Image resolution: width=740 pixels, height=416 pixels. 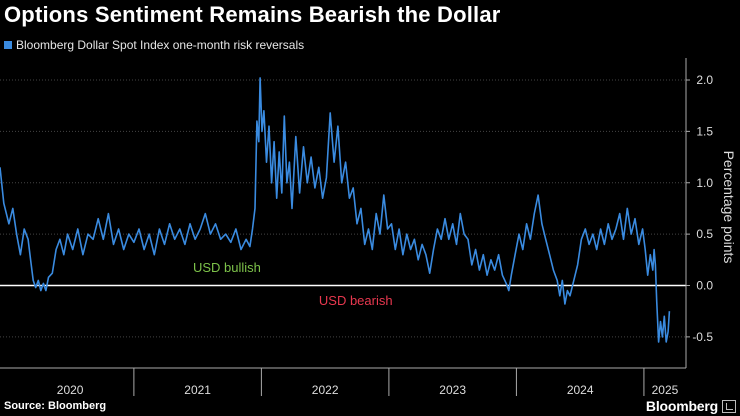 I want to click on x-tick-label: 2023, so click(x=452, y=390).